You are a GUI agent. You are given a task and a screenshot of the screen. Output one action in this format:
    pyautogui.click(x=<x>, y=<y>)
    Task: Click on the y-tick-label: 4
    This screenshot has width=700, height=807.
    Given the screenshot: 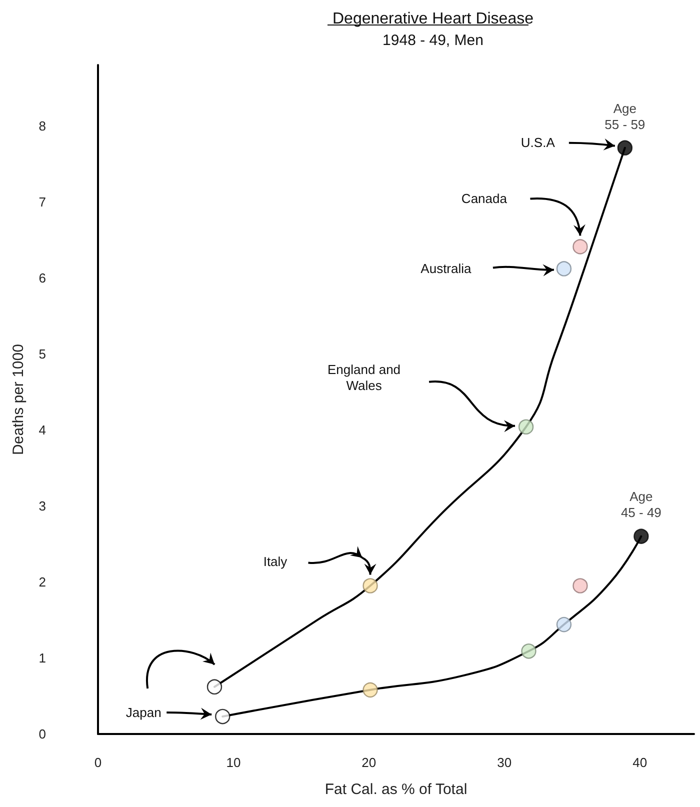 What is the action you would take?
    pyautogui.click(x=42, y=430)
    